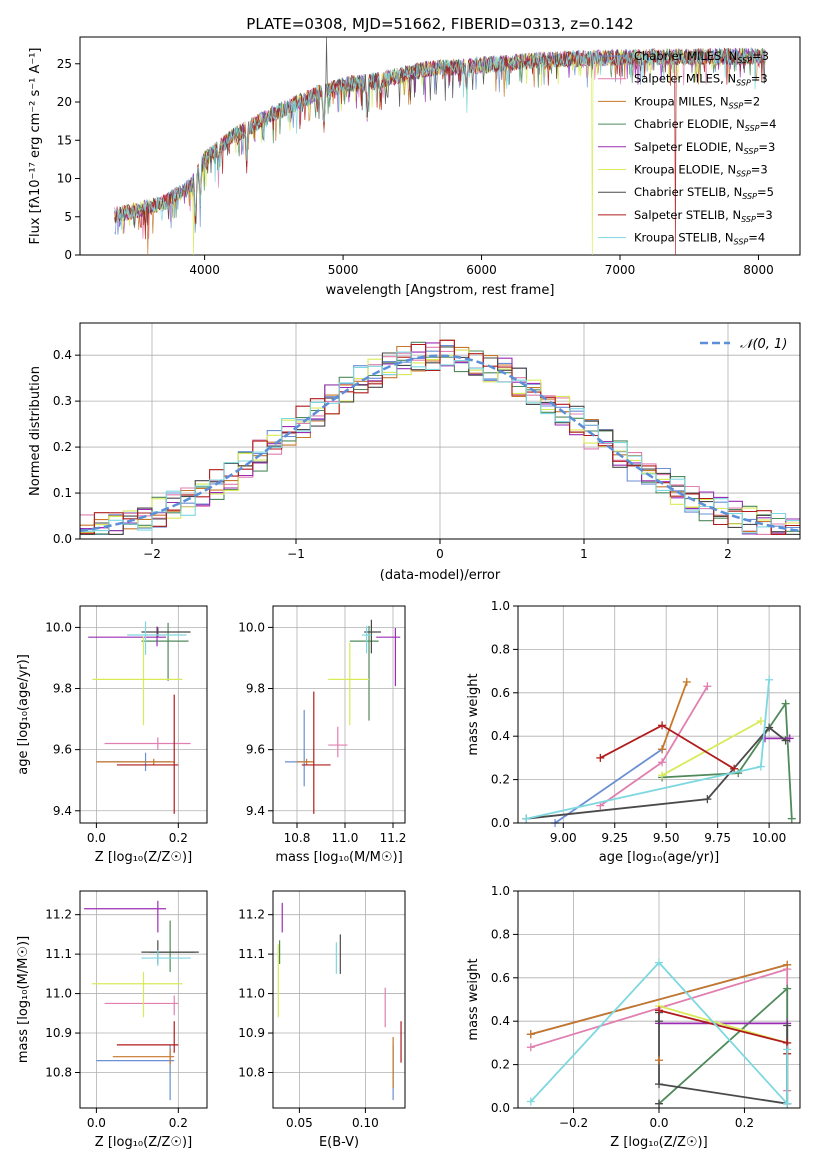  I want to click on histogram-steps, so click(440, 437).